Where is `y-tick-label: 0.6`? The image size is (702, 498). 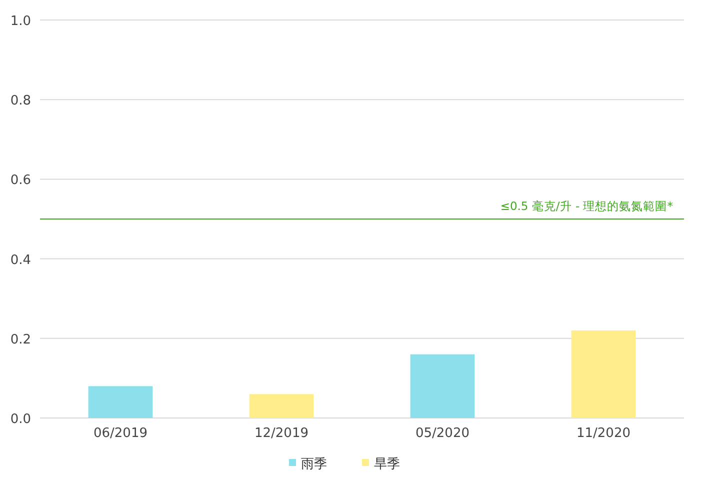 y-tick-label: 0.6 is located at coordinates (20, 180).